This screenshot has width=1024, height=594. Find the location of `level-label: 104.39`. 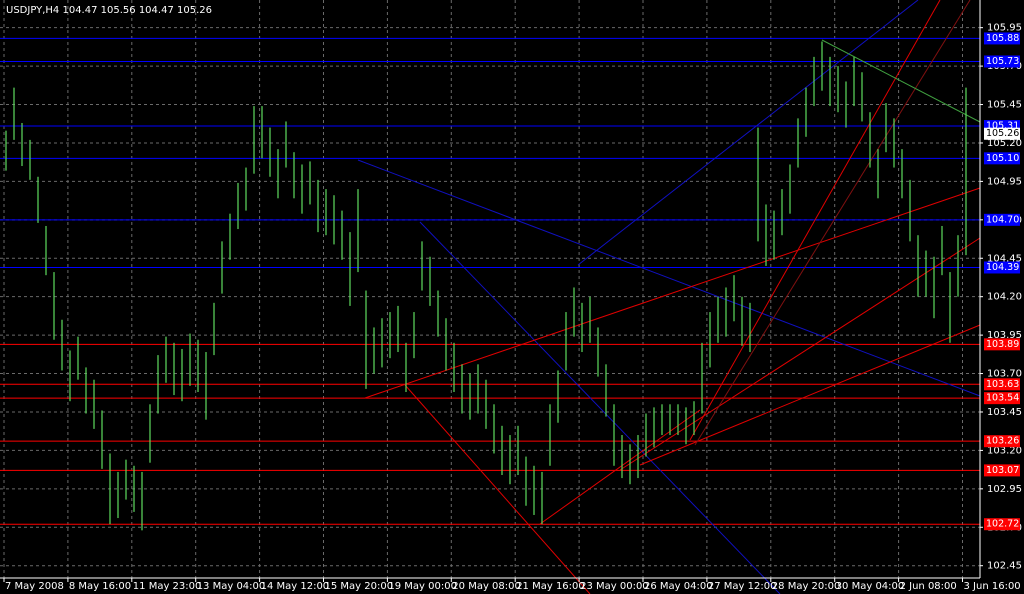

level-label: 104.39 is located at coordinates (1002, 267).